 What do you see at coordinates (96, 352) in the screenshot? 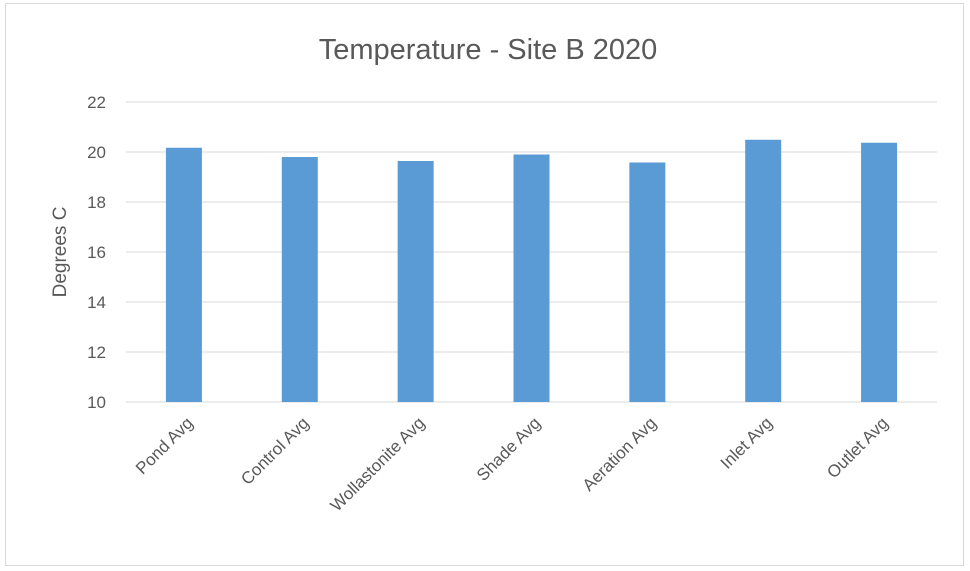
I see `y-tick-label: 12` at bounding box center [96, 352].